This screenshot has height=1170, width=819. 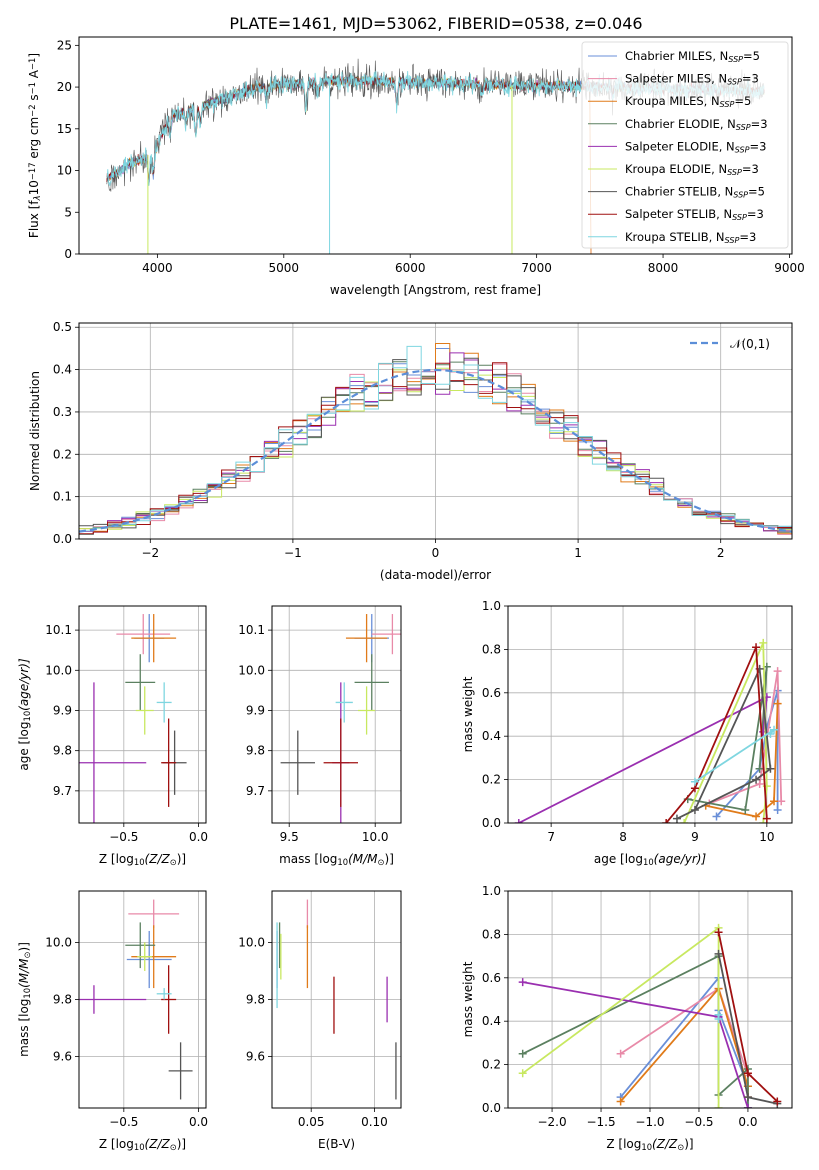 I want to click on x-tick-label: 8000, so click(x=663, y=268).